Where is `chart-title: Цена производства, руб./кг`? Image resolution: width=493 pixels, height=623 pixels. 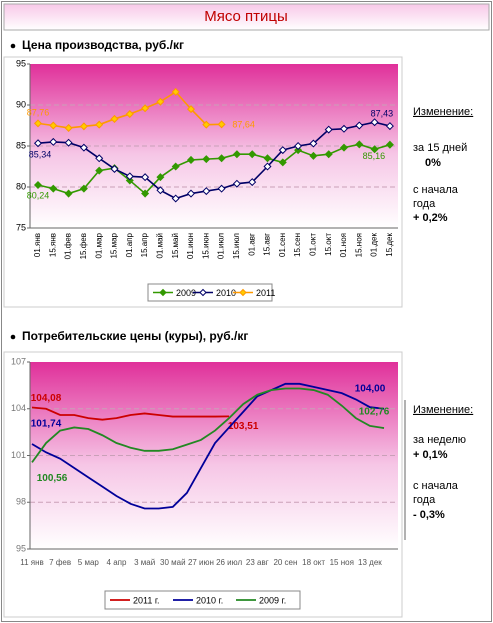
chart-title: Цена производства, руб./кг is located at coordinates (103, 45).